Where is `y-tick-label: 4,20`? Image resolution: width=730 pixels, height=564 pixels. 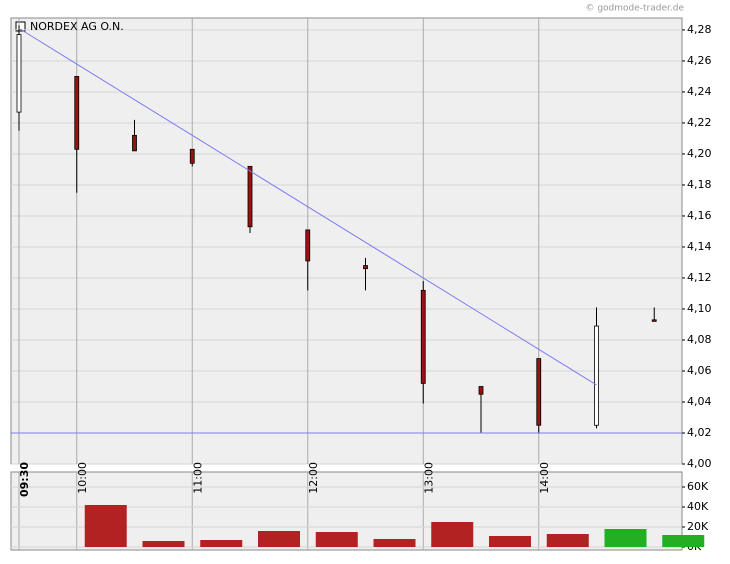 y-tick-label: 4,20 is located at coordinates (699, 153).